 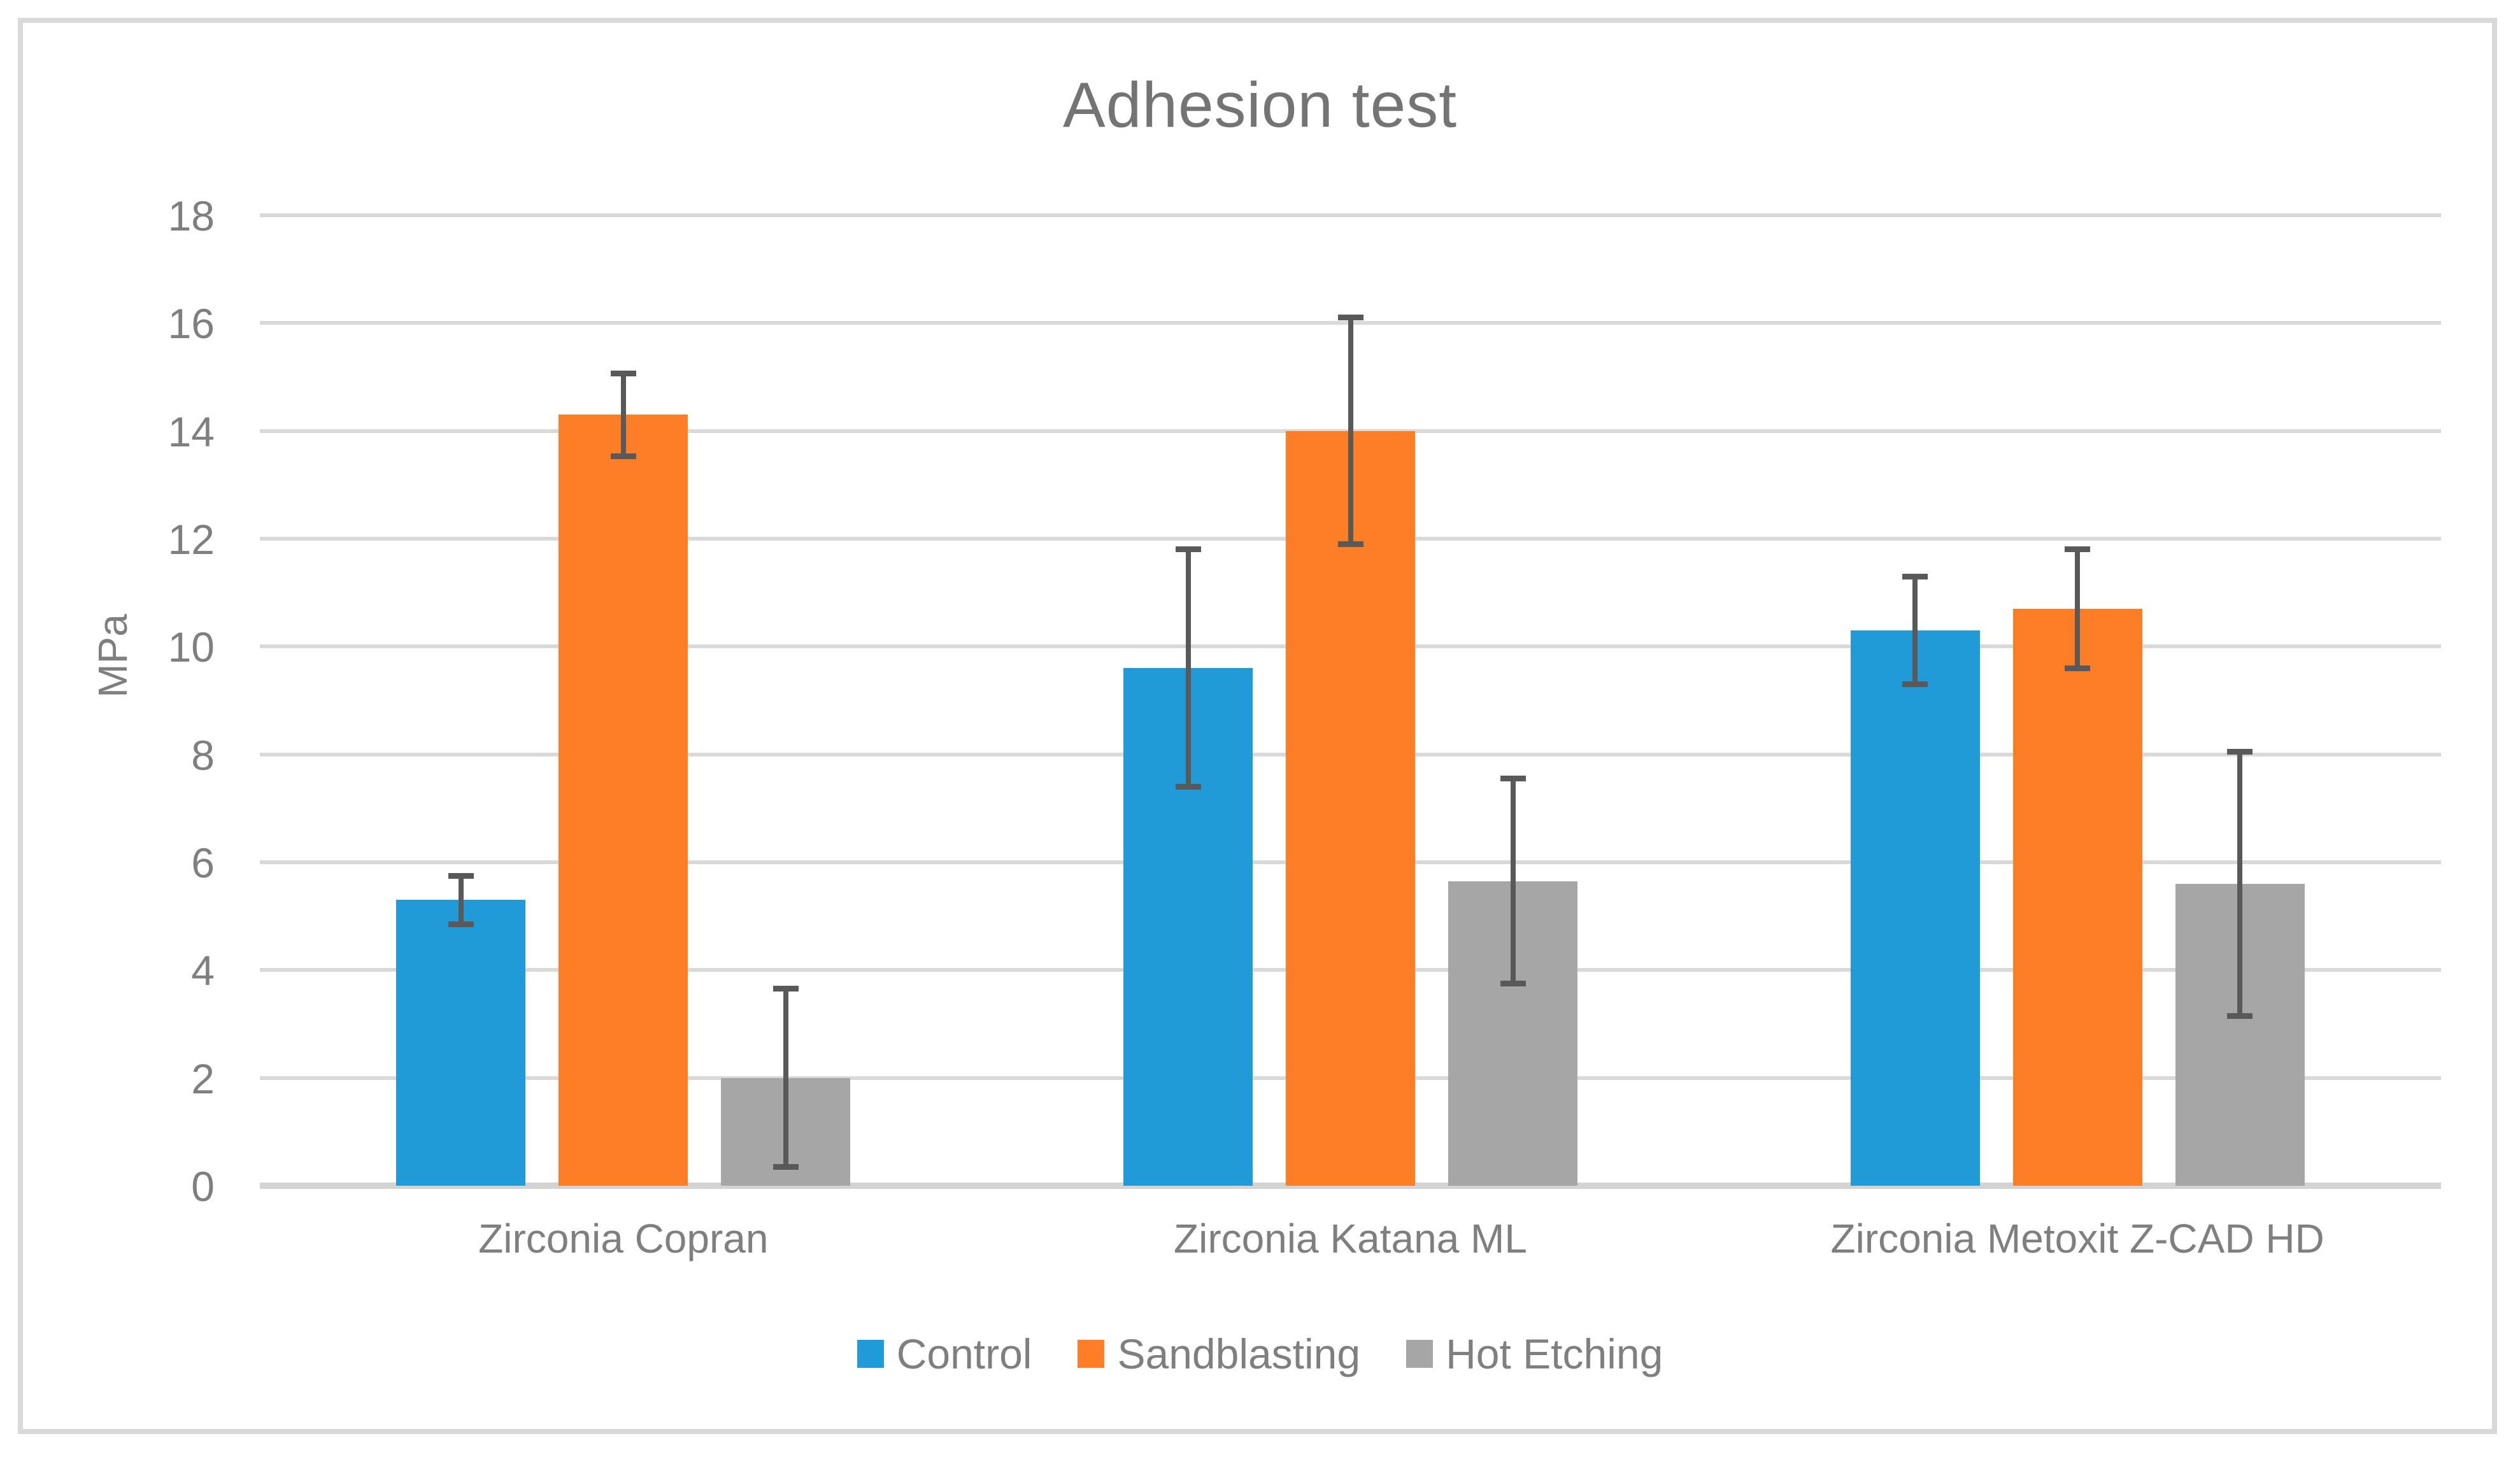 I want to click on legend-item-sandblasting: Sandblasting, so click(x=1219, y=1354).